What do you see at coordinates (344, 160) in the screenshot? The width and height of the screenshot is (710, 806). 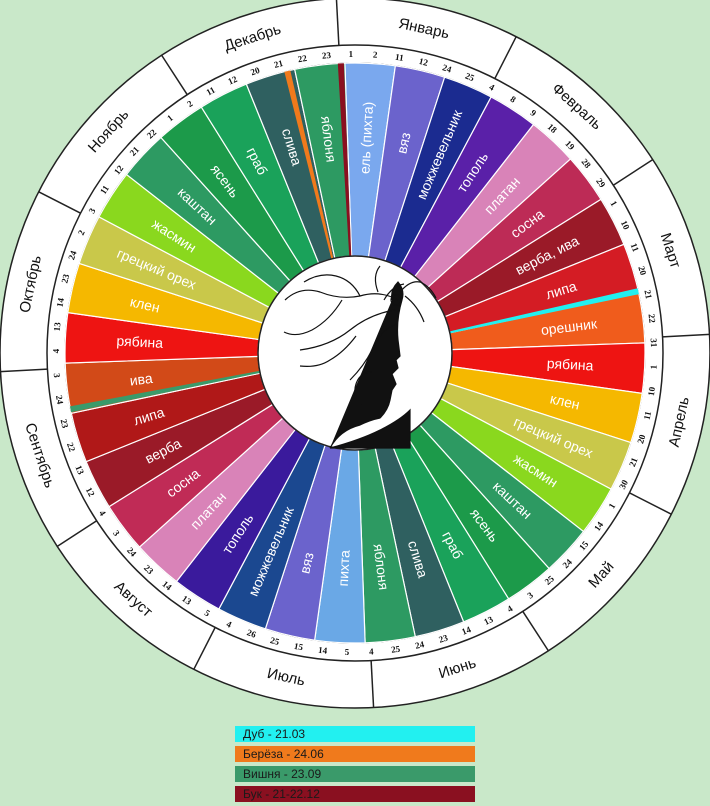 I see `beech-stripe` at bounding box center [344, 160].